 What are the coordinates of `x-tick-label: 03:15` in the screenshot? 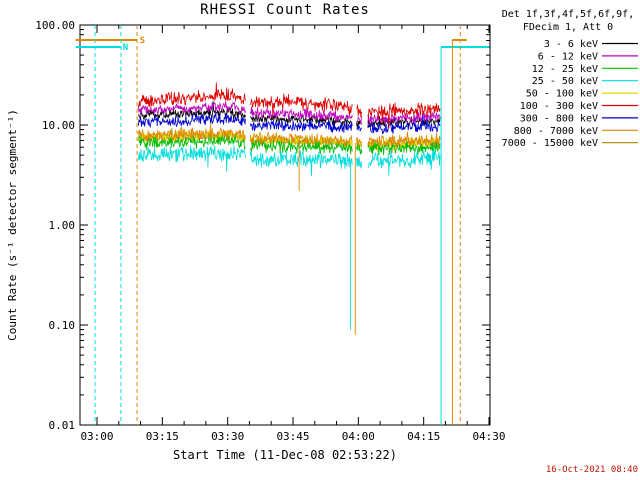 It's located at (162, 436).